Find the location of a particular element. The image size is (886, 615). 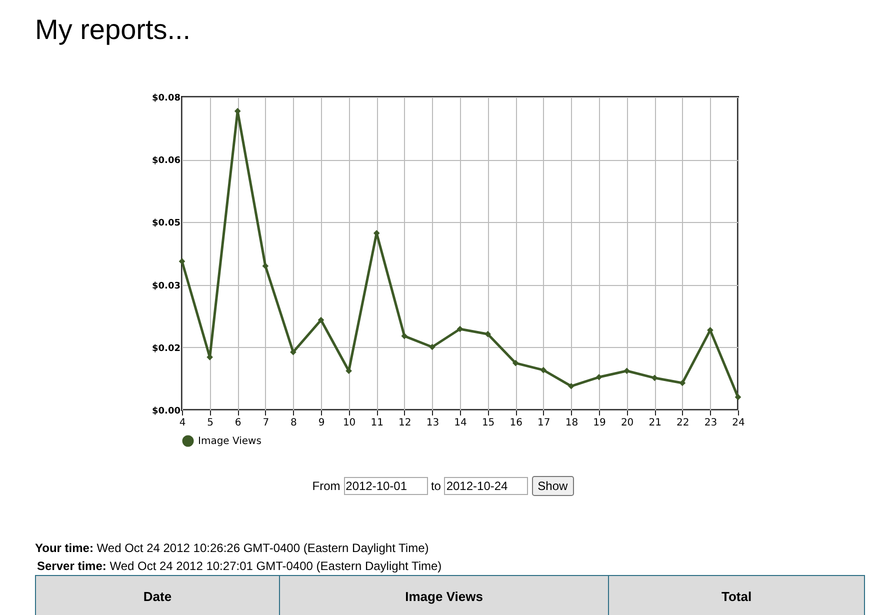

x-tick-label: 9 is located at coordinates (321, 423).